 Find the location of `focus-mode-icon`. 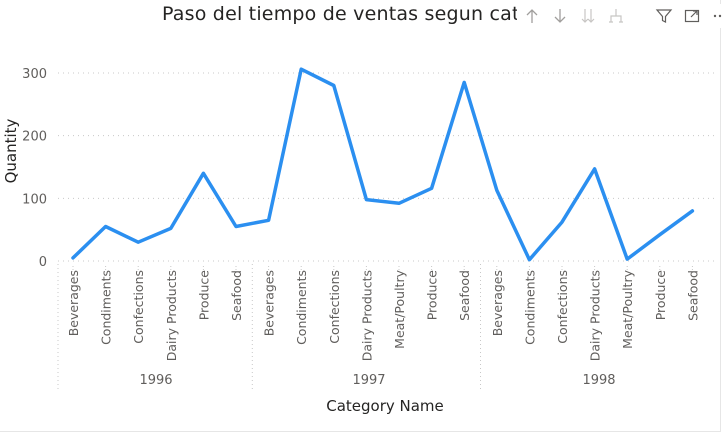

focus-mode-icon is located at coordinates (692, 16).